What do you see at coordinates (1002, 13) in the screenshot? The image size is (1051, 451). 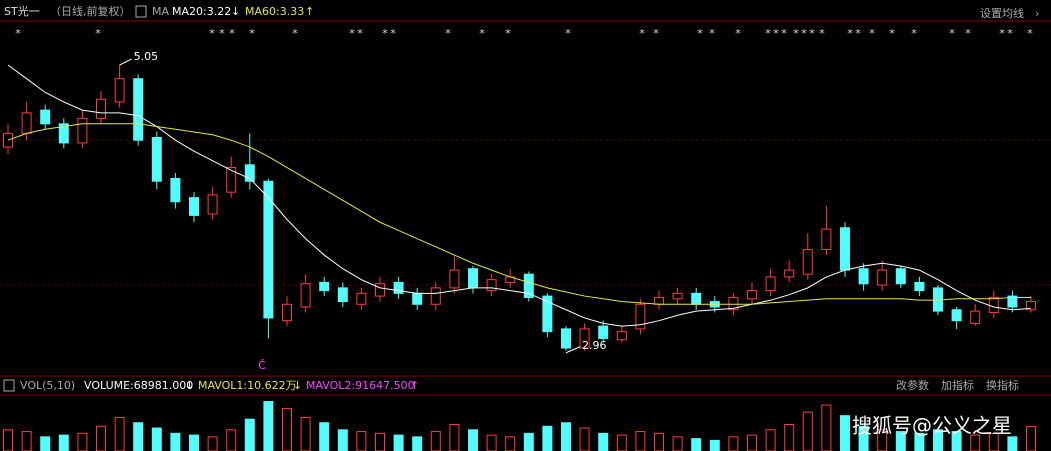 I see `settings-button: 设置均线` at bounding box center [1002, 13].